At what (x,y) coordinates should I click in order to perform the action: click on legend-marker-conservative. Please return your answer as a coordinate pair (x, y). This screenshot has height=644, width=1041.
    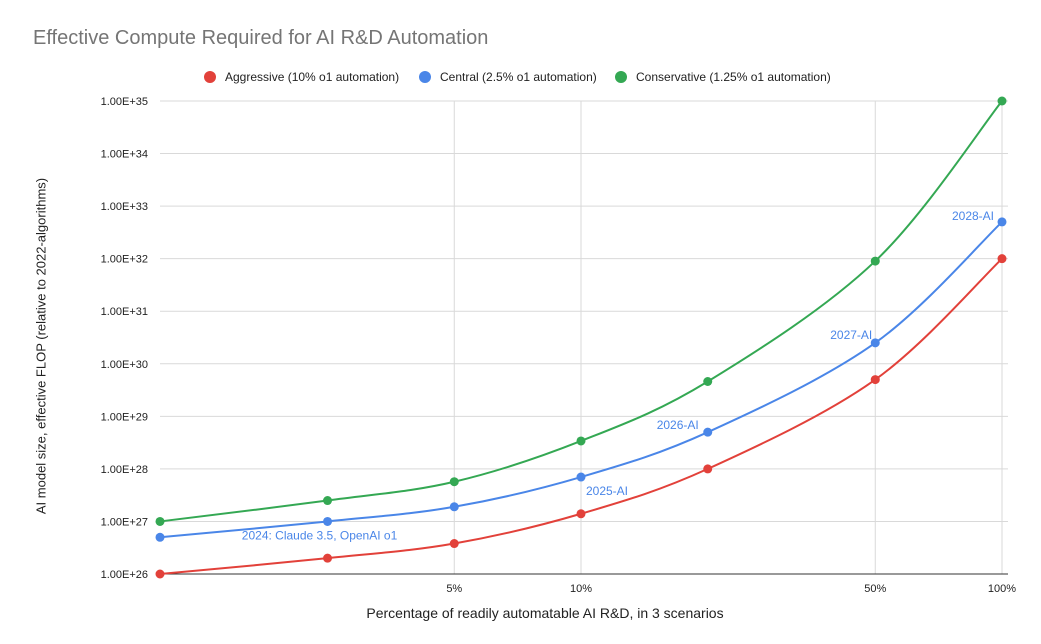
    Looking at the image, I should click on (621, 77).